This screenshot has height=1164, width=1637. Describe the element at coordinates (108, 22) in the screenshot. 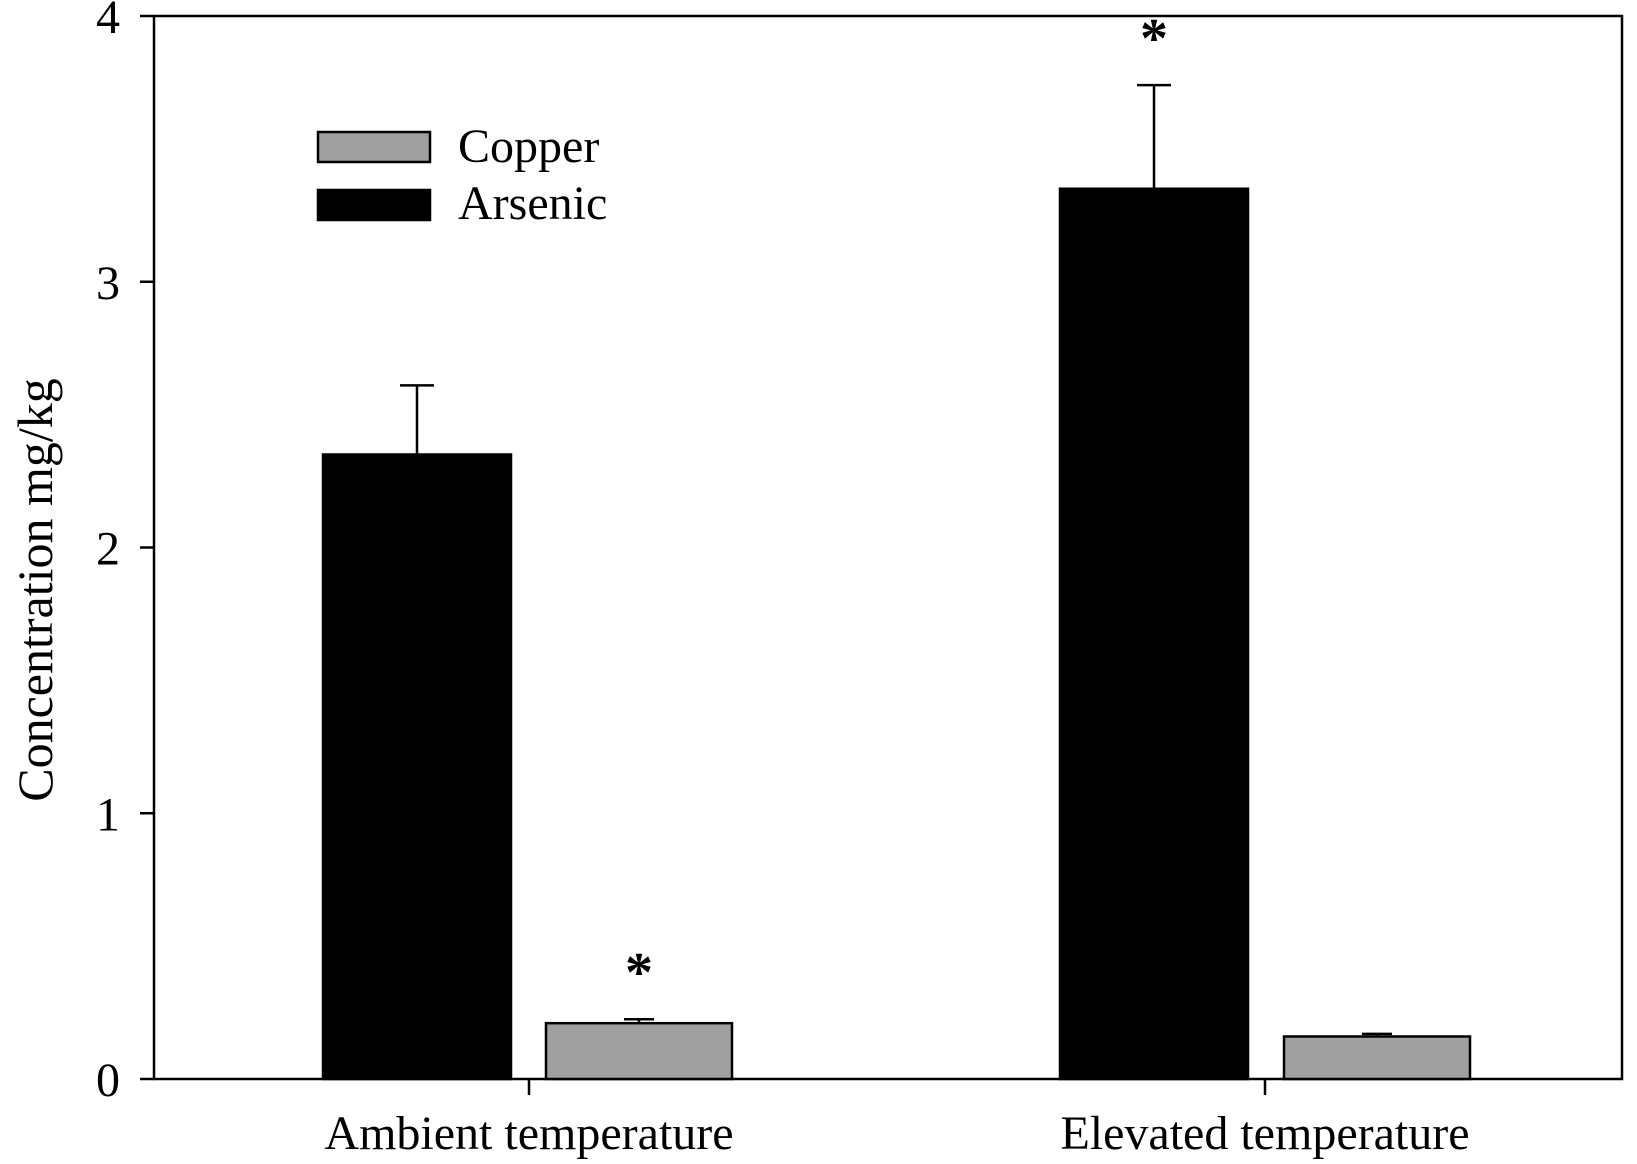

I see `y-tick-label: 4` at that location.